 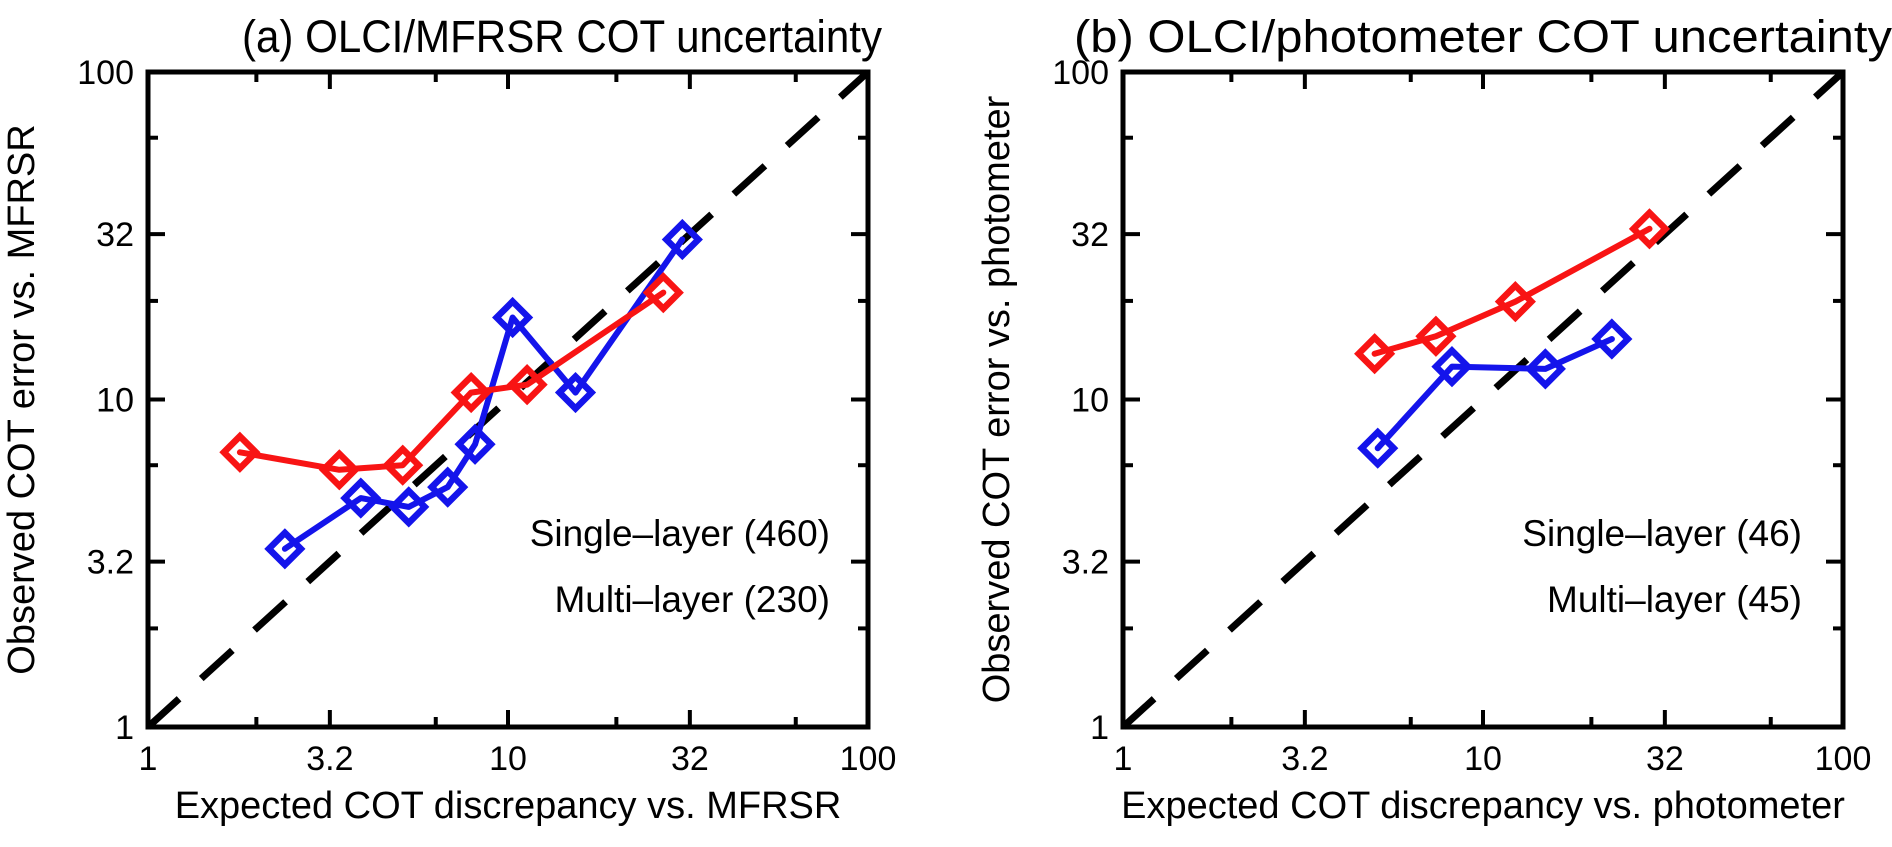 What do you see at coordinates (1483, 36) in the screenshot?
I see `panel-b-title: (b) OLCI/photometer COT uncertainty` at bounding box center [1483, 36].